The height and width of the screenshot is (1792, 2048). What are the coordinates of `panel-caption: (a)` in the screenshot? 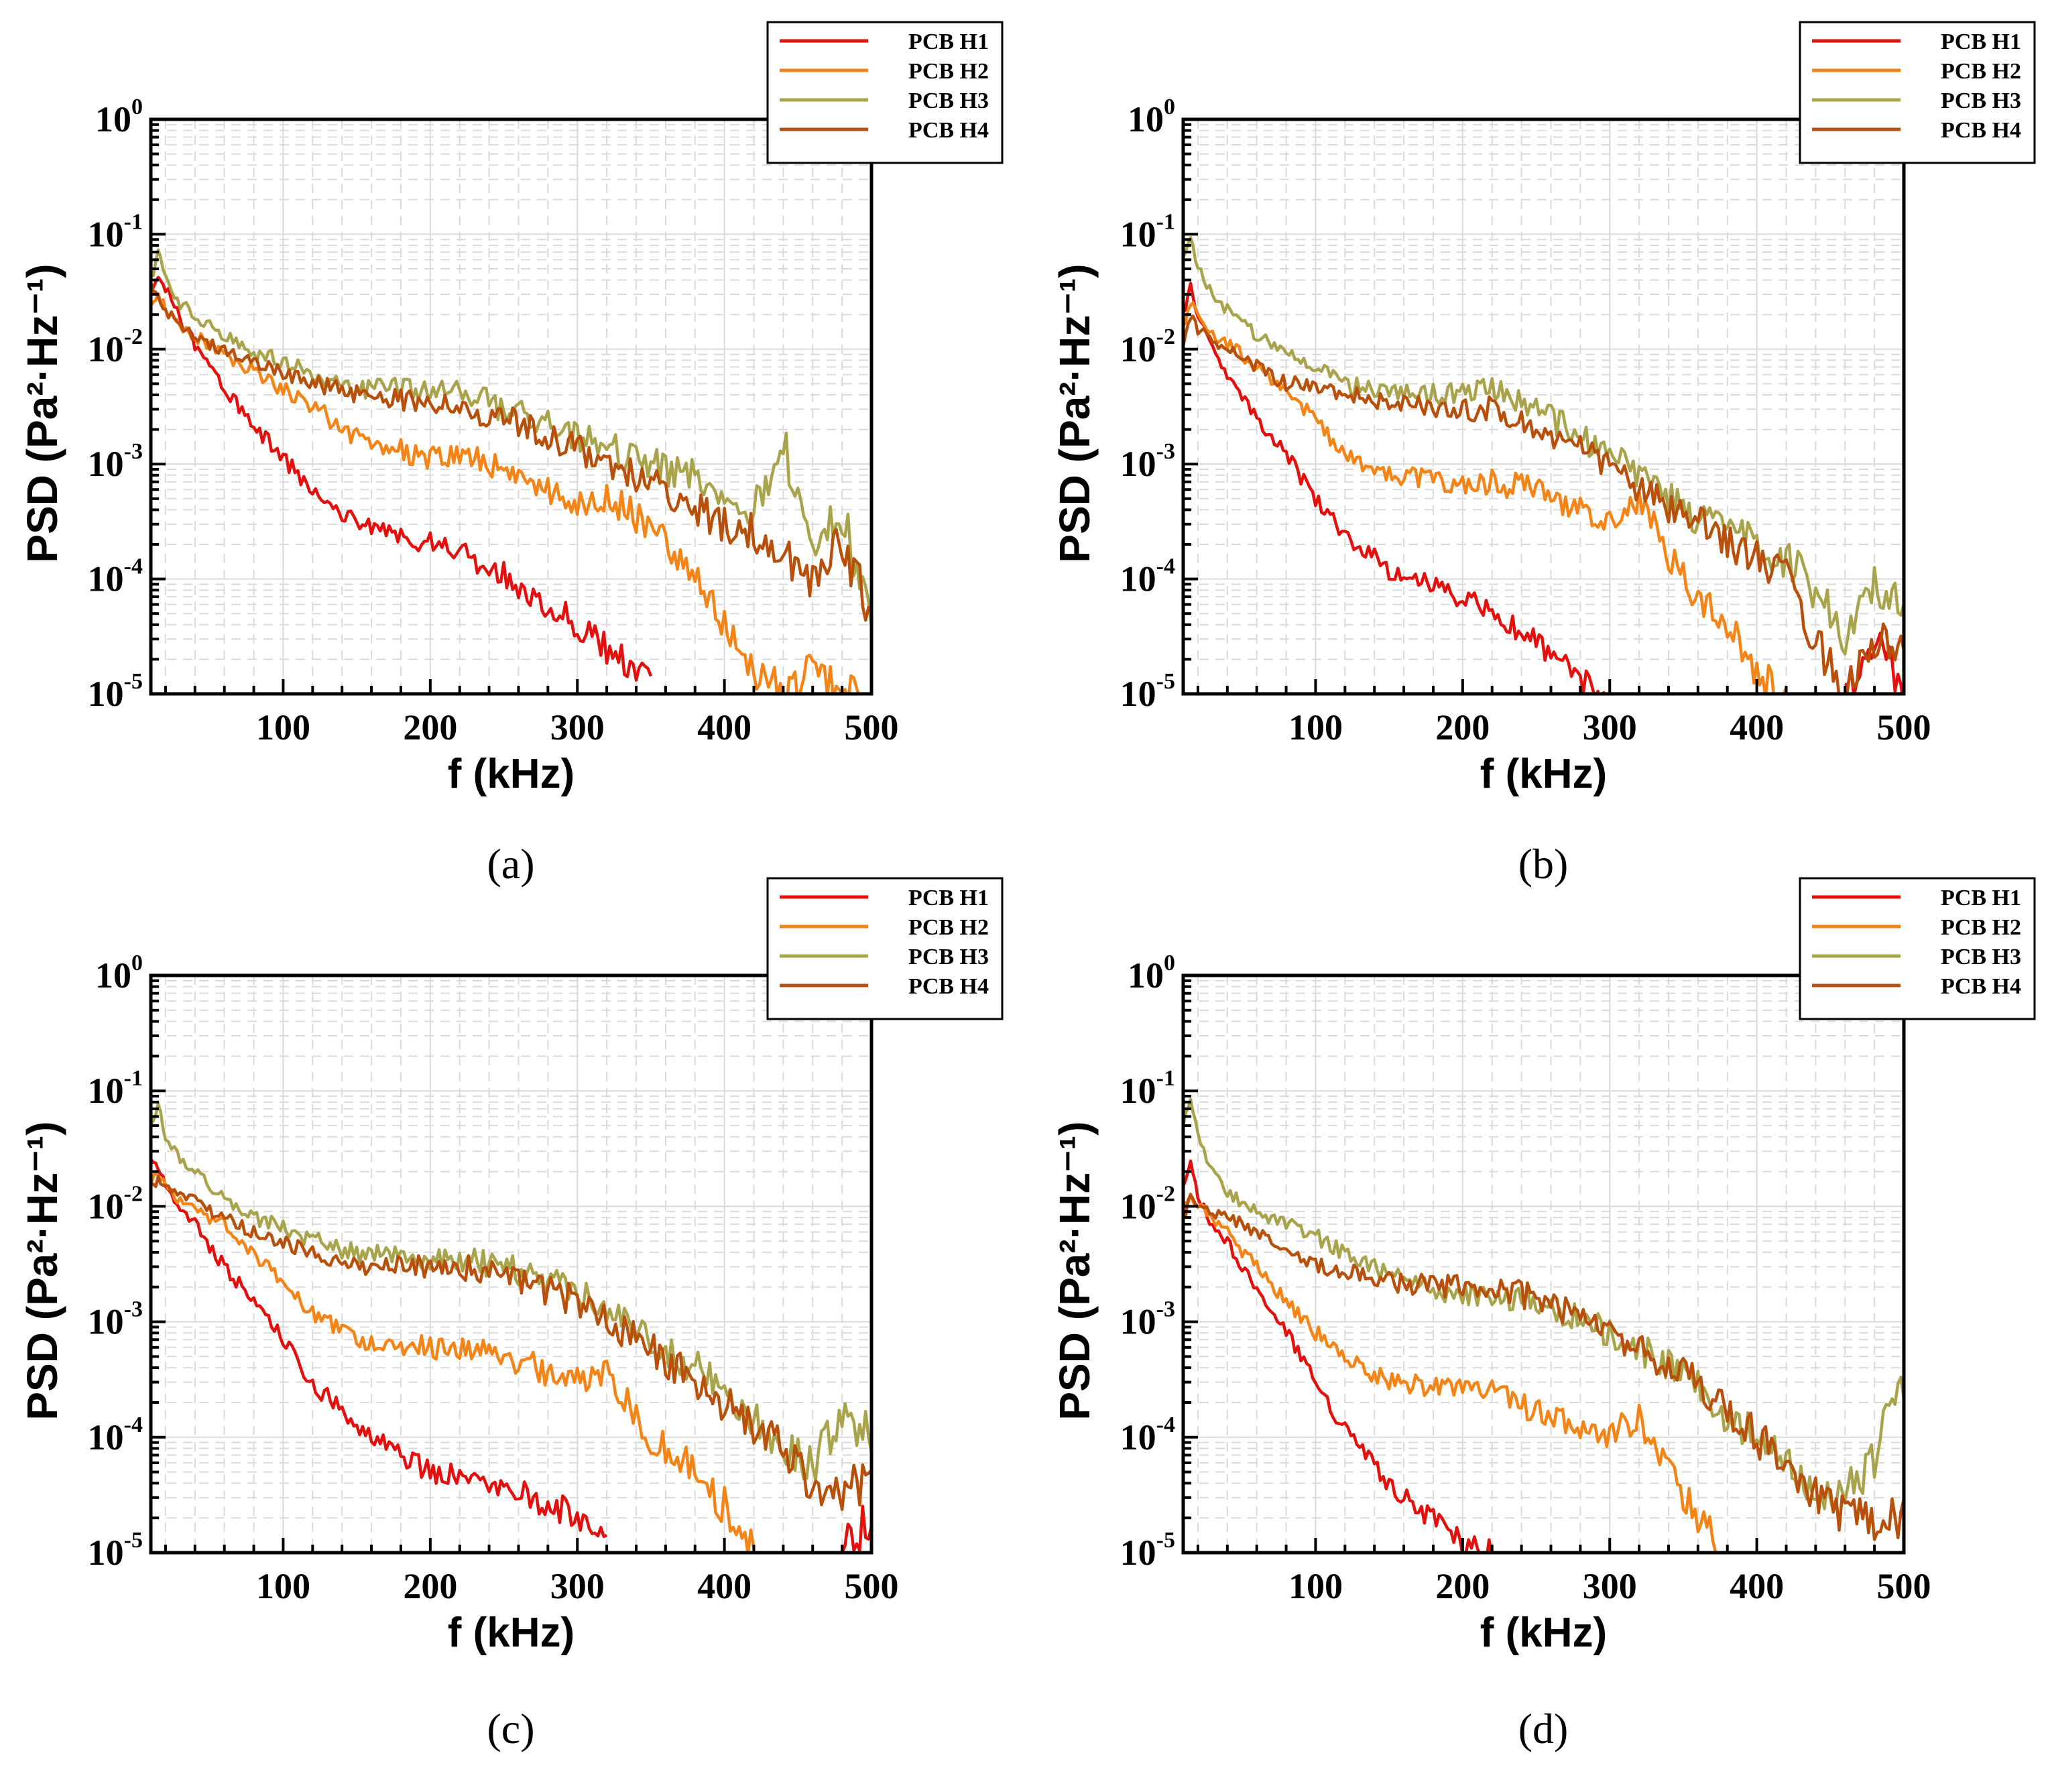 It's located at (511, 864).